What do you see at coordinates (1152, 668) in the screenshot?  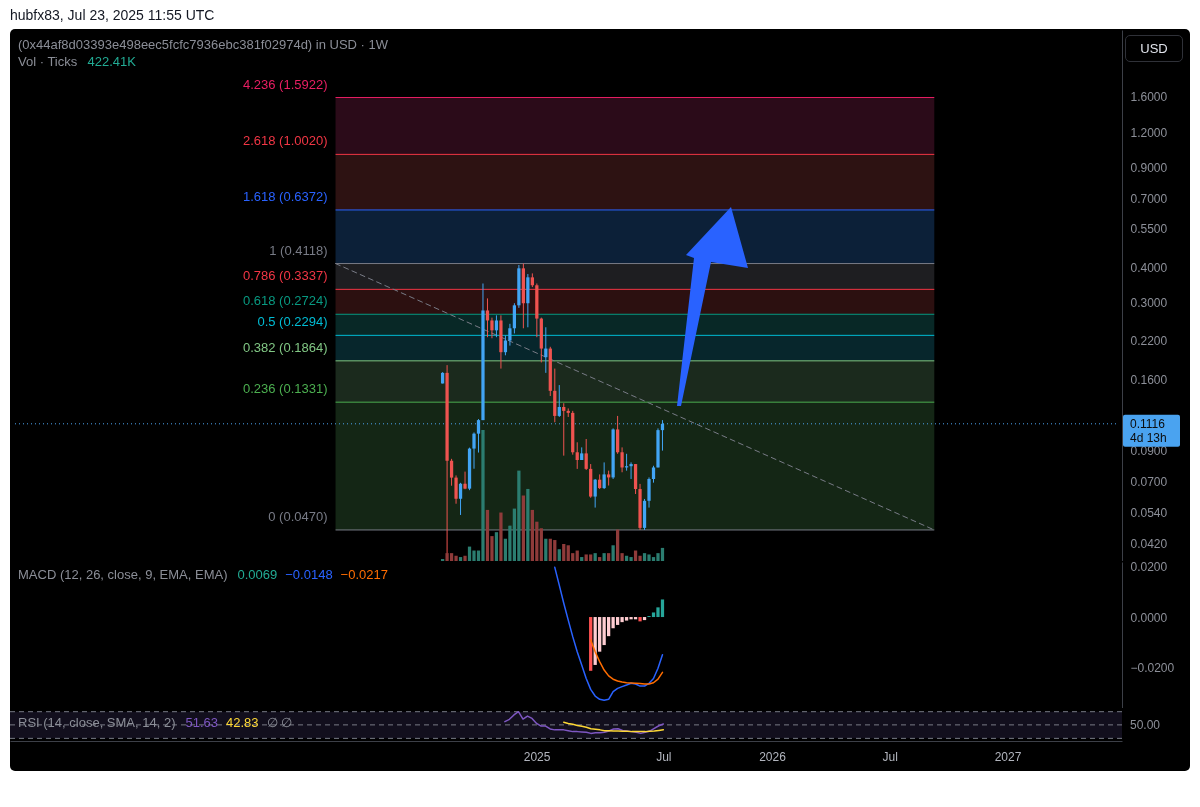 I see `y-tick-label: −0.0200` at bounding box center [1152, 668].